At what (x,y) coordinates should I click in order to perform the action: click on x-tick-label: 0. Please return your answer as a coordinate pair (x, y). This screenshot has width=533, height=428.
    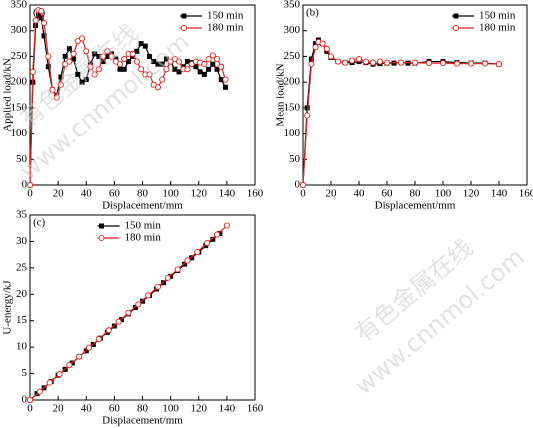
    Looking at the image, I should click on (303, 194).